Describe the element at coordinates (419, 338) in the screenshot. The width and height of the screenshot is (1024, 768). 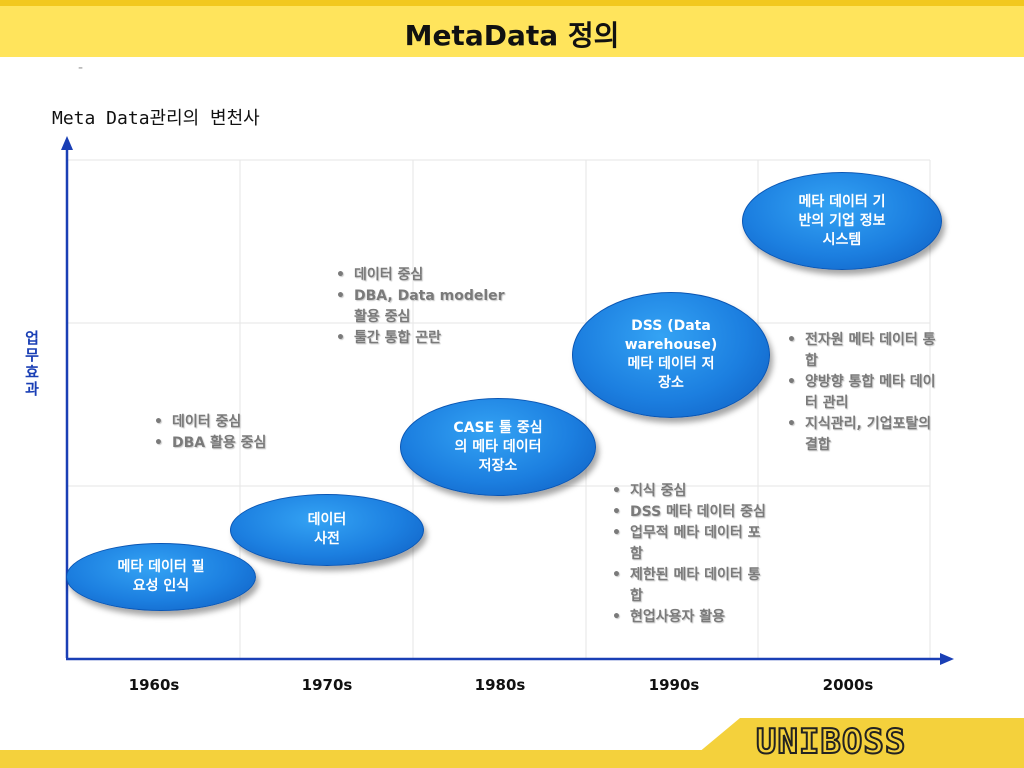
I see `list-item: 툴간 통합 곤란` at that location.